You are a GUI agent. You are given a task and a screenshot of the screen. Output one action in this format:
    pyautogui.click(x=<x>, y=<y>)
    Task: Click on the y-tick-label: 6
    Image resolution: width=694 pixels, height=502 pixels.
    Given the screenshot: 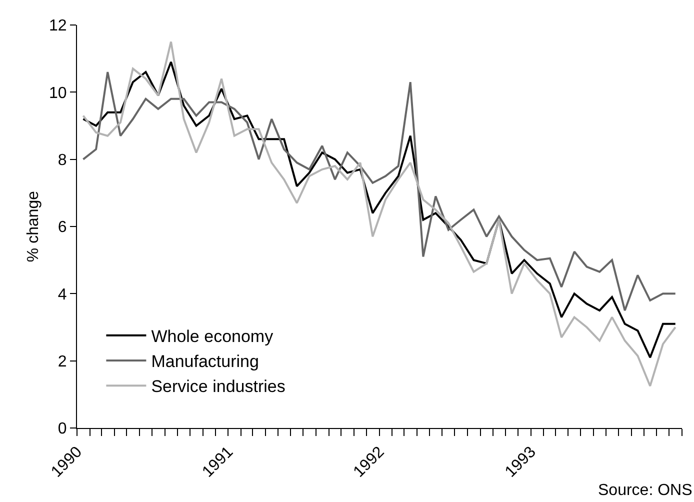 What is the action you would take?
    pyautogui.click(x=62, y=227)
    